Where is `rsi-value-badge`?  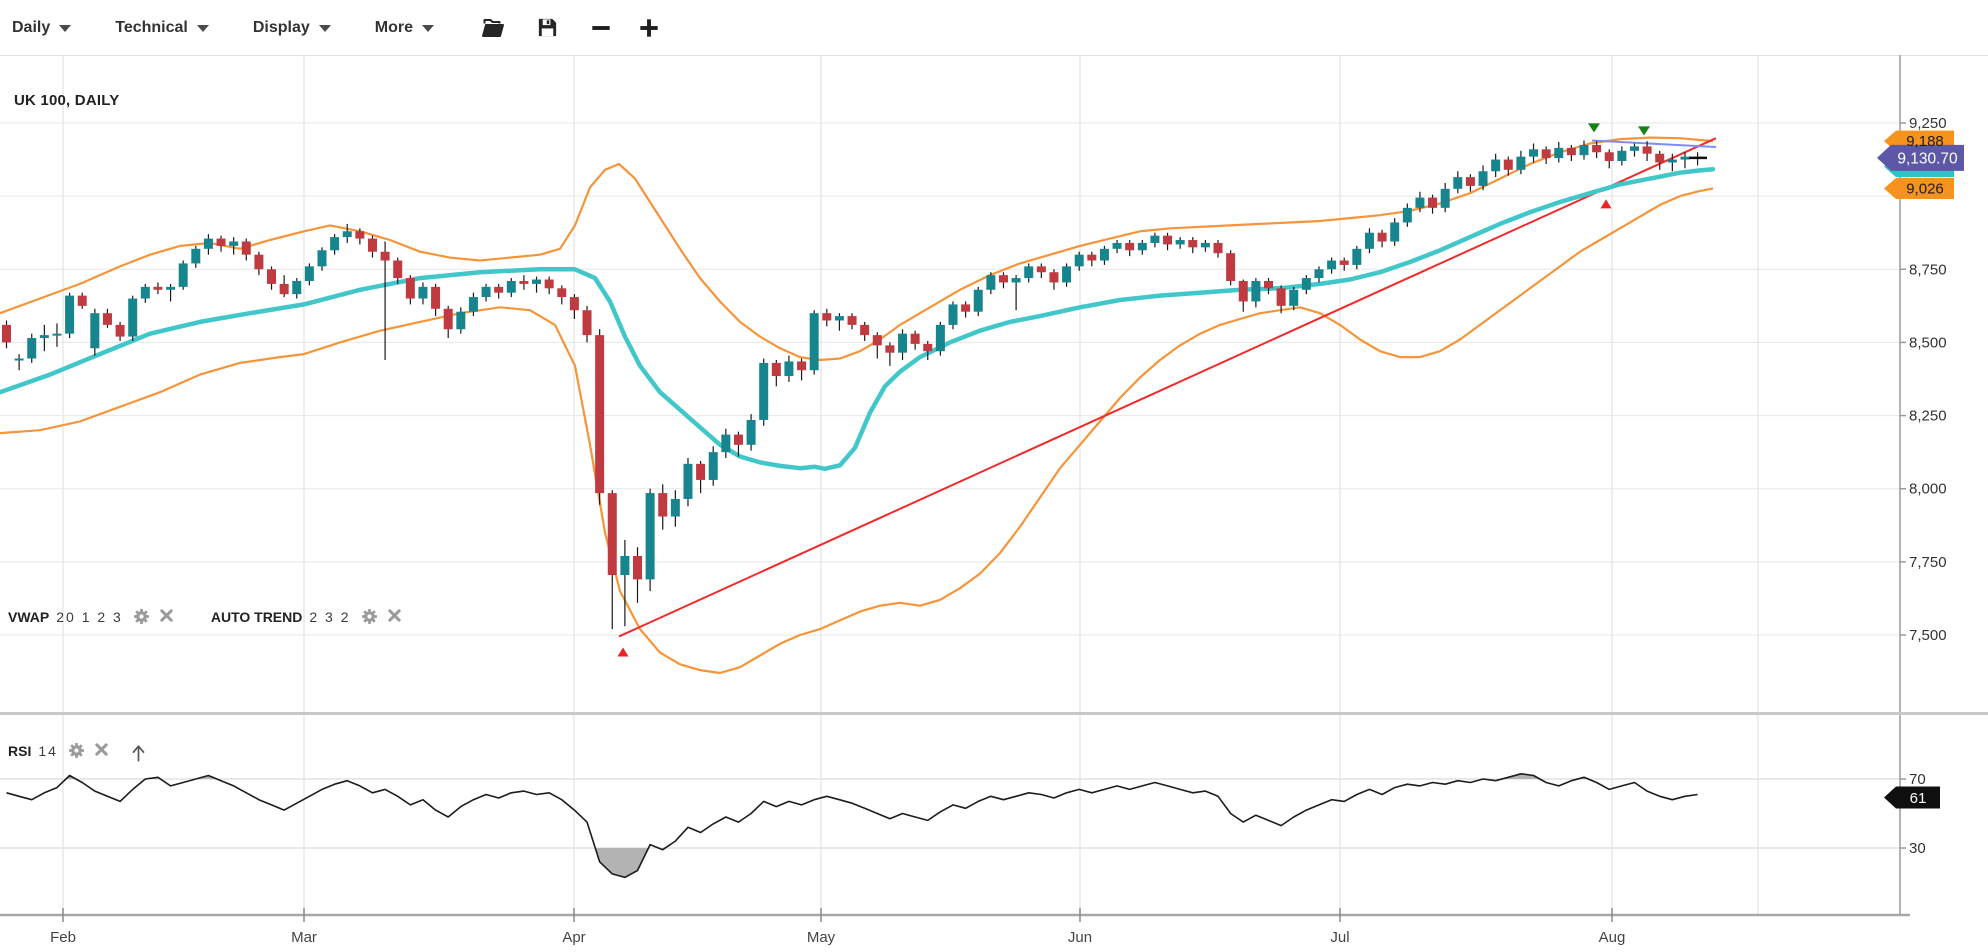
rsi-value-badge is located at coordinates (1912, 797).